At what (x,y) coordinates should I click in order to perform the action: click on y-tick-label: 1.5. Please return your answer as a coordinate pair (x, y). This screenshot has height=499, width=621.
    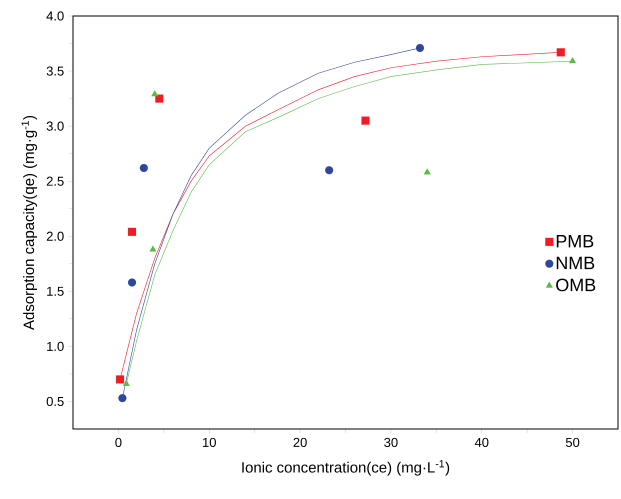
    Looking at the image, I should click on (55, 291).